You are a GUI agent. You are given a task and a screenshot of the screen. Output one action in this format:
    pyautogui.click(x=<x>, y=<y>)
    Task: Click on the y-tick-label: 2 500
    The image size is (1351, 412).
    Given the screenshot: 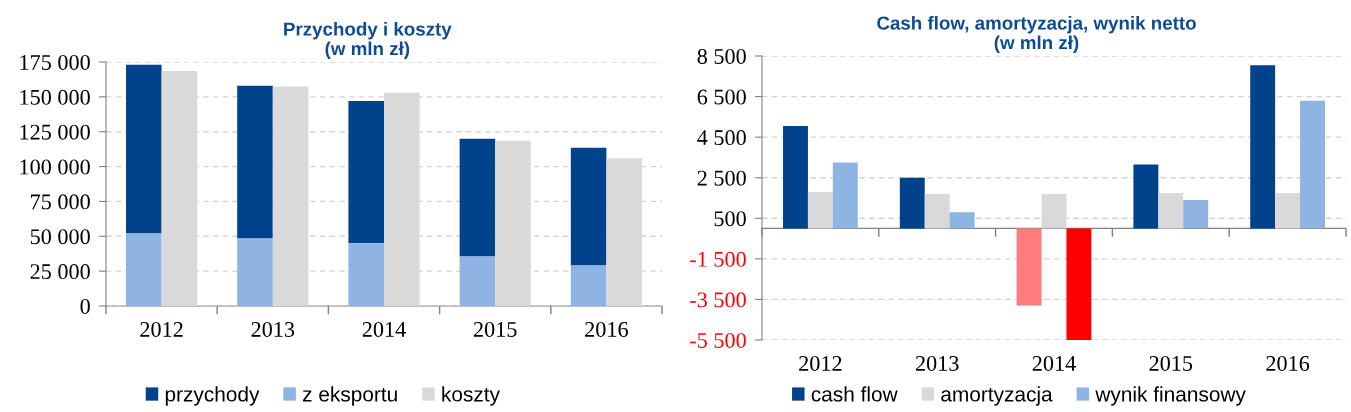 What is the action you would take?
    pyautogui.click(x=721, y=178)
    